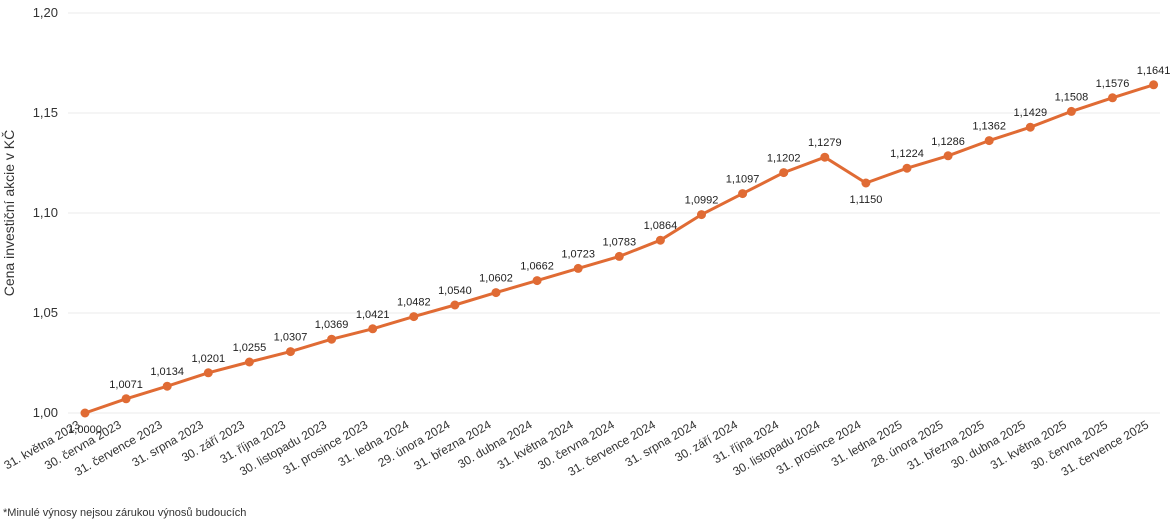  I want to click on data-label: 1,1279, so click(825, 143).